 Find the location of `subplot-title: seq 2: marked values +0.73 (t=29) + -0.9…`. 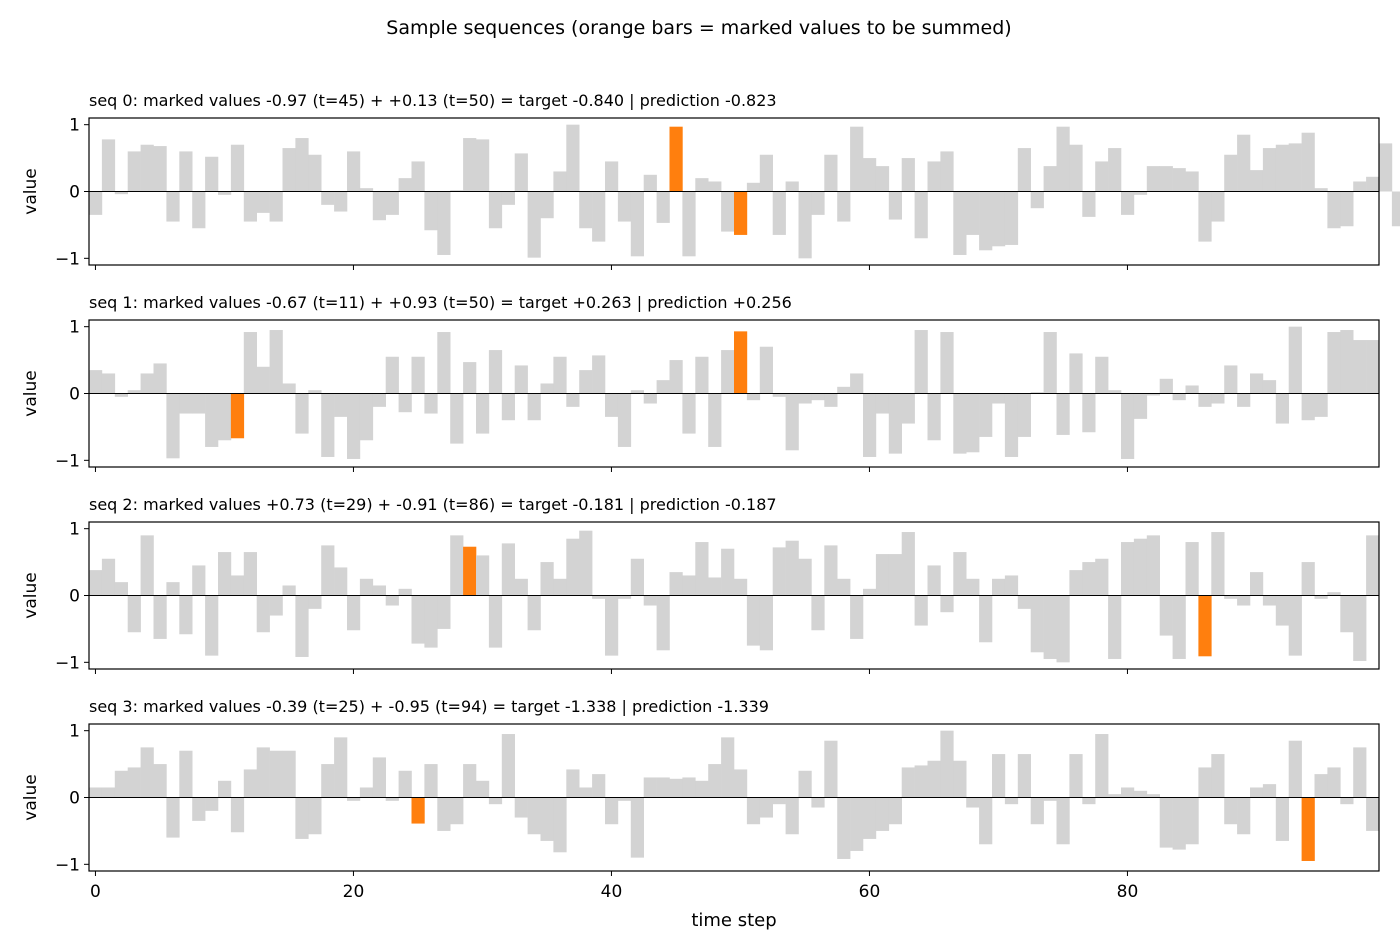

subplot-title: seq 2: marked values +0.73 (t=29) + -0.9… is located at coordinates (433, 504).